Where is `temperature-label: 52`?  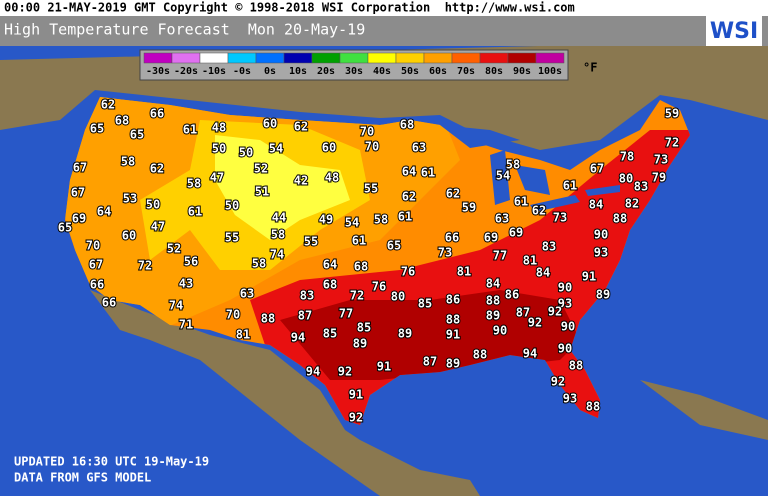
temperature-label: 52 is located at coordinates (174, 249).